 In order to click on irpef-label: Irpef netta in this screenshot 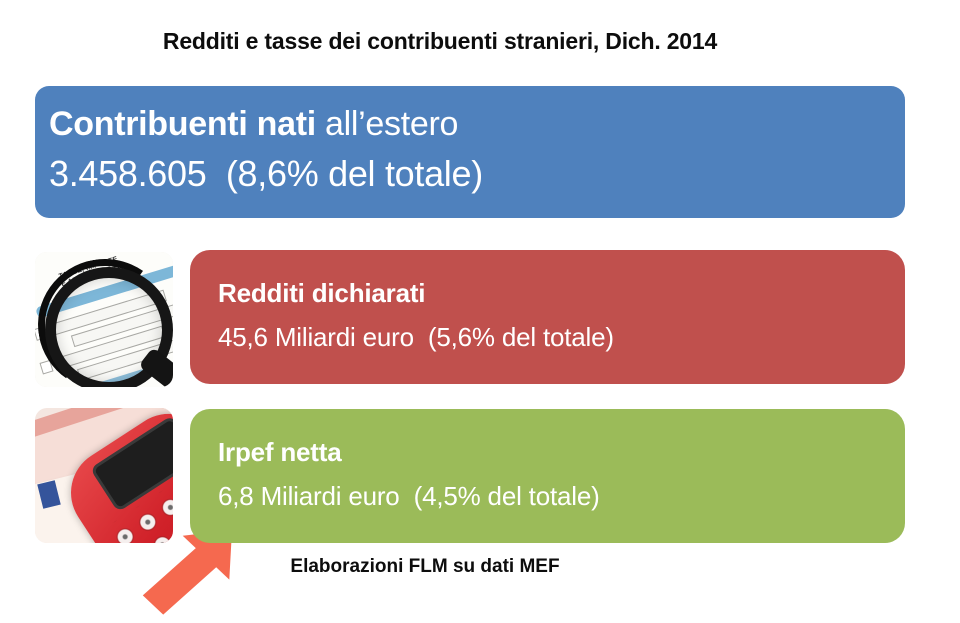, I will do `click(280, 452)`.